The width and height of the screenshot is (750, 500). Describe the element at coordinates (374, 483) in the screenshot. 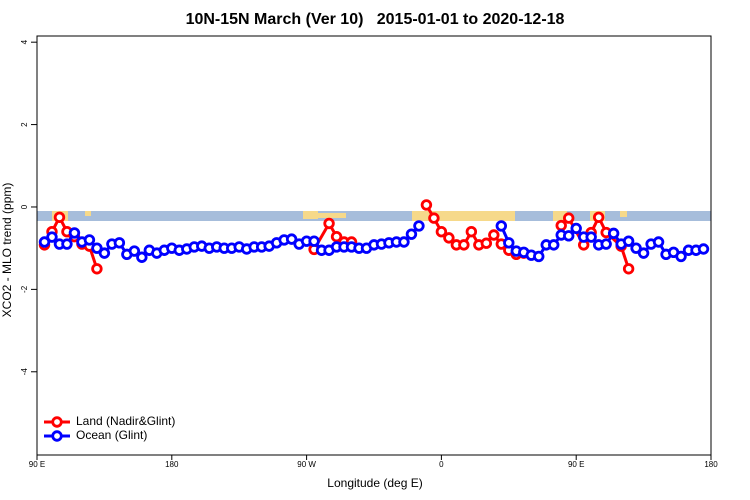

I see `x-axis-title: Longitude (deg E)` at that location.